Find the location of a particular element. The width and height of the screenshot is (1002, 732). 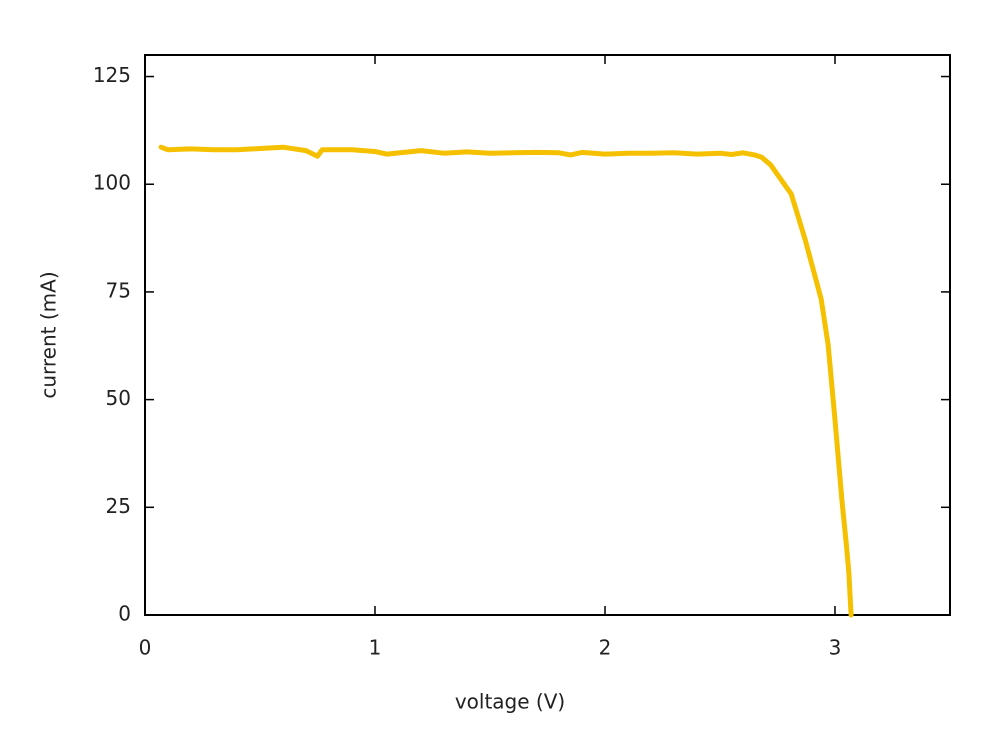

y-tick-label: 0 is located at coordinates (124, 614).